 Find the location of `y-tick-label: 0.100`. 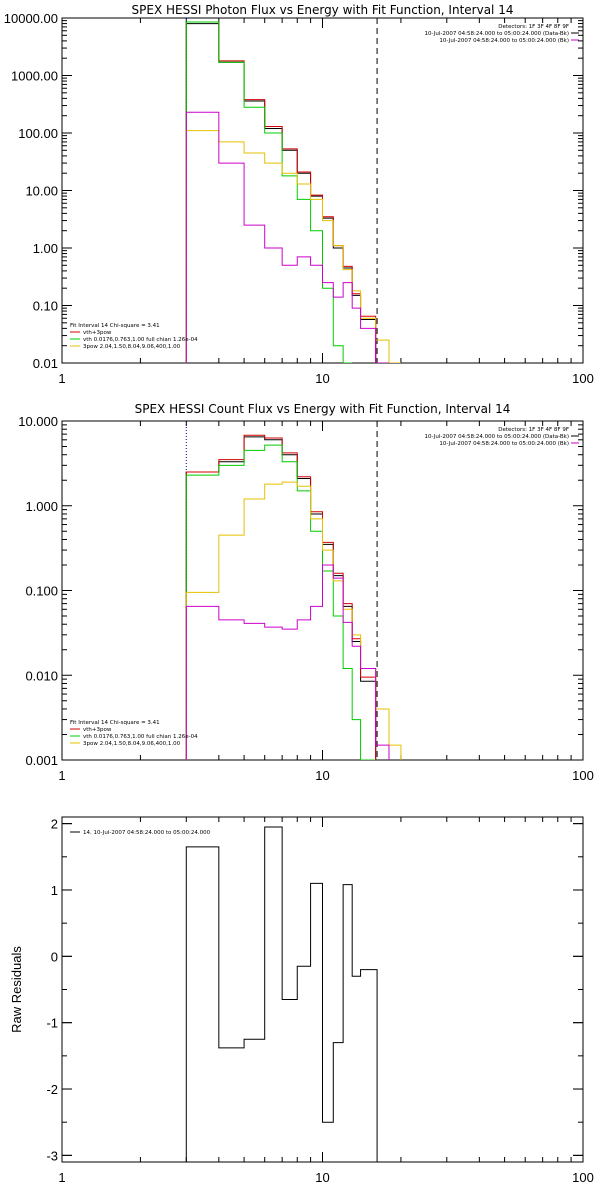

y-tick-label: 0.100 is located at coordinates (41, 591).